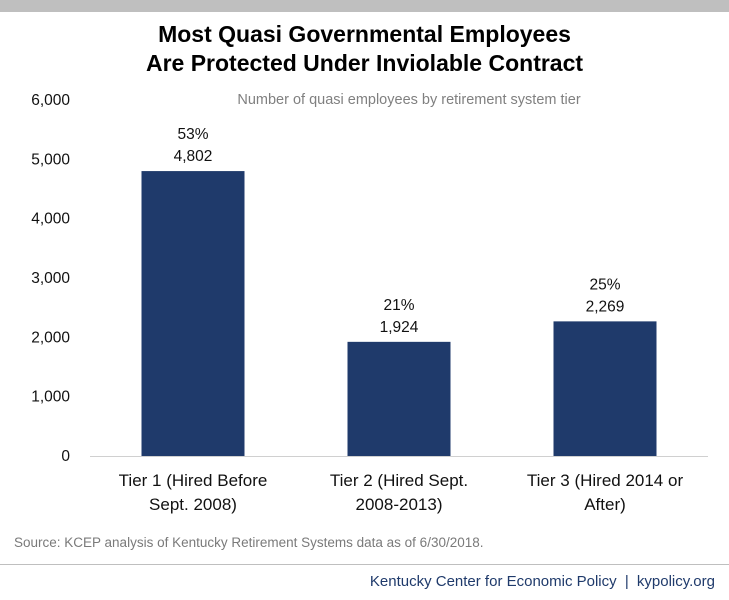 This screenshot has height=600, width=729. Describe the element at coordinates (675, 581) in the screenshot. I see `footer-site: kypolicy.org` at that location.